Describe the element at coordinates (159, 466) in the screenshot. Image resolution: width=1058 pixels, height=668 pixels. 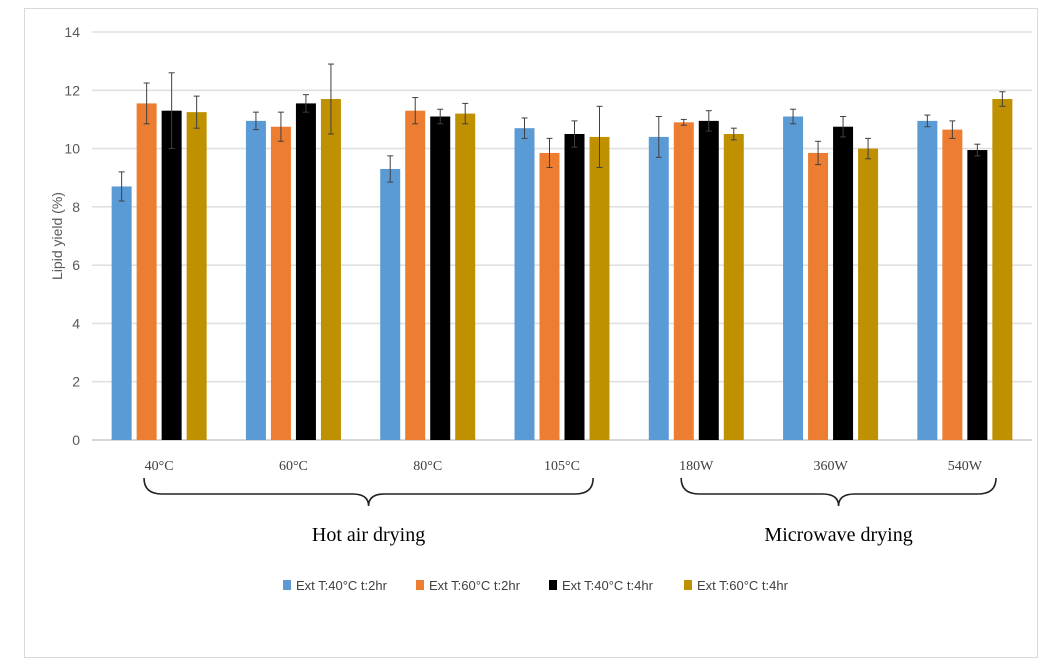
I see `x-tick-label: 40°C` at that location.